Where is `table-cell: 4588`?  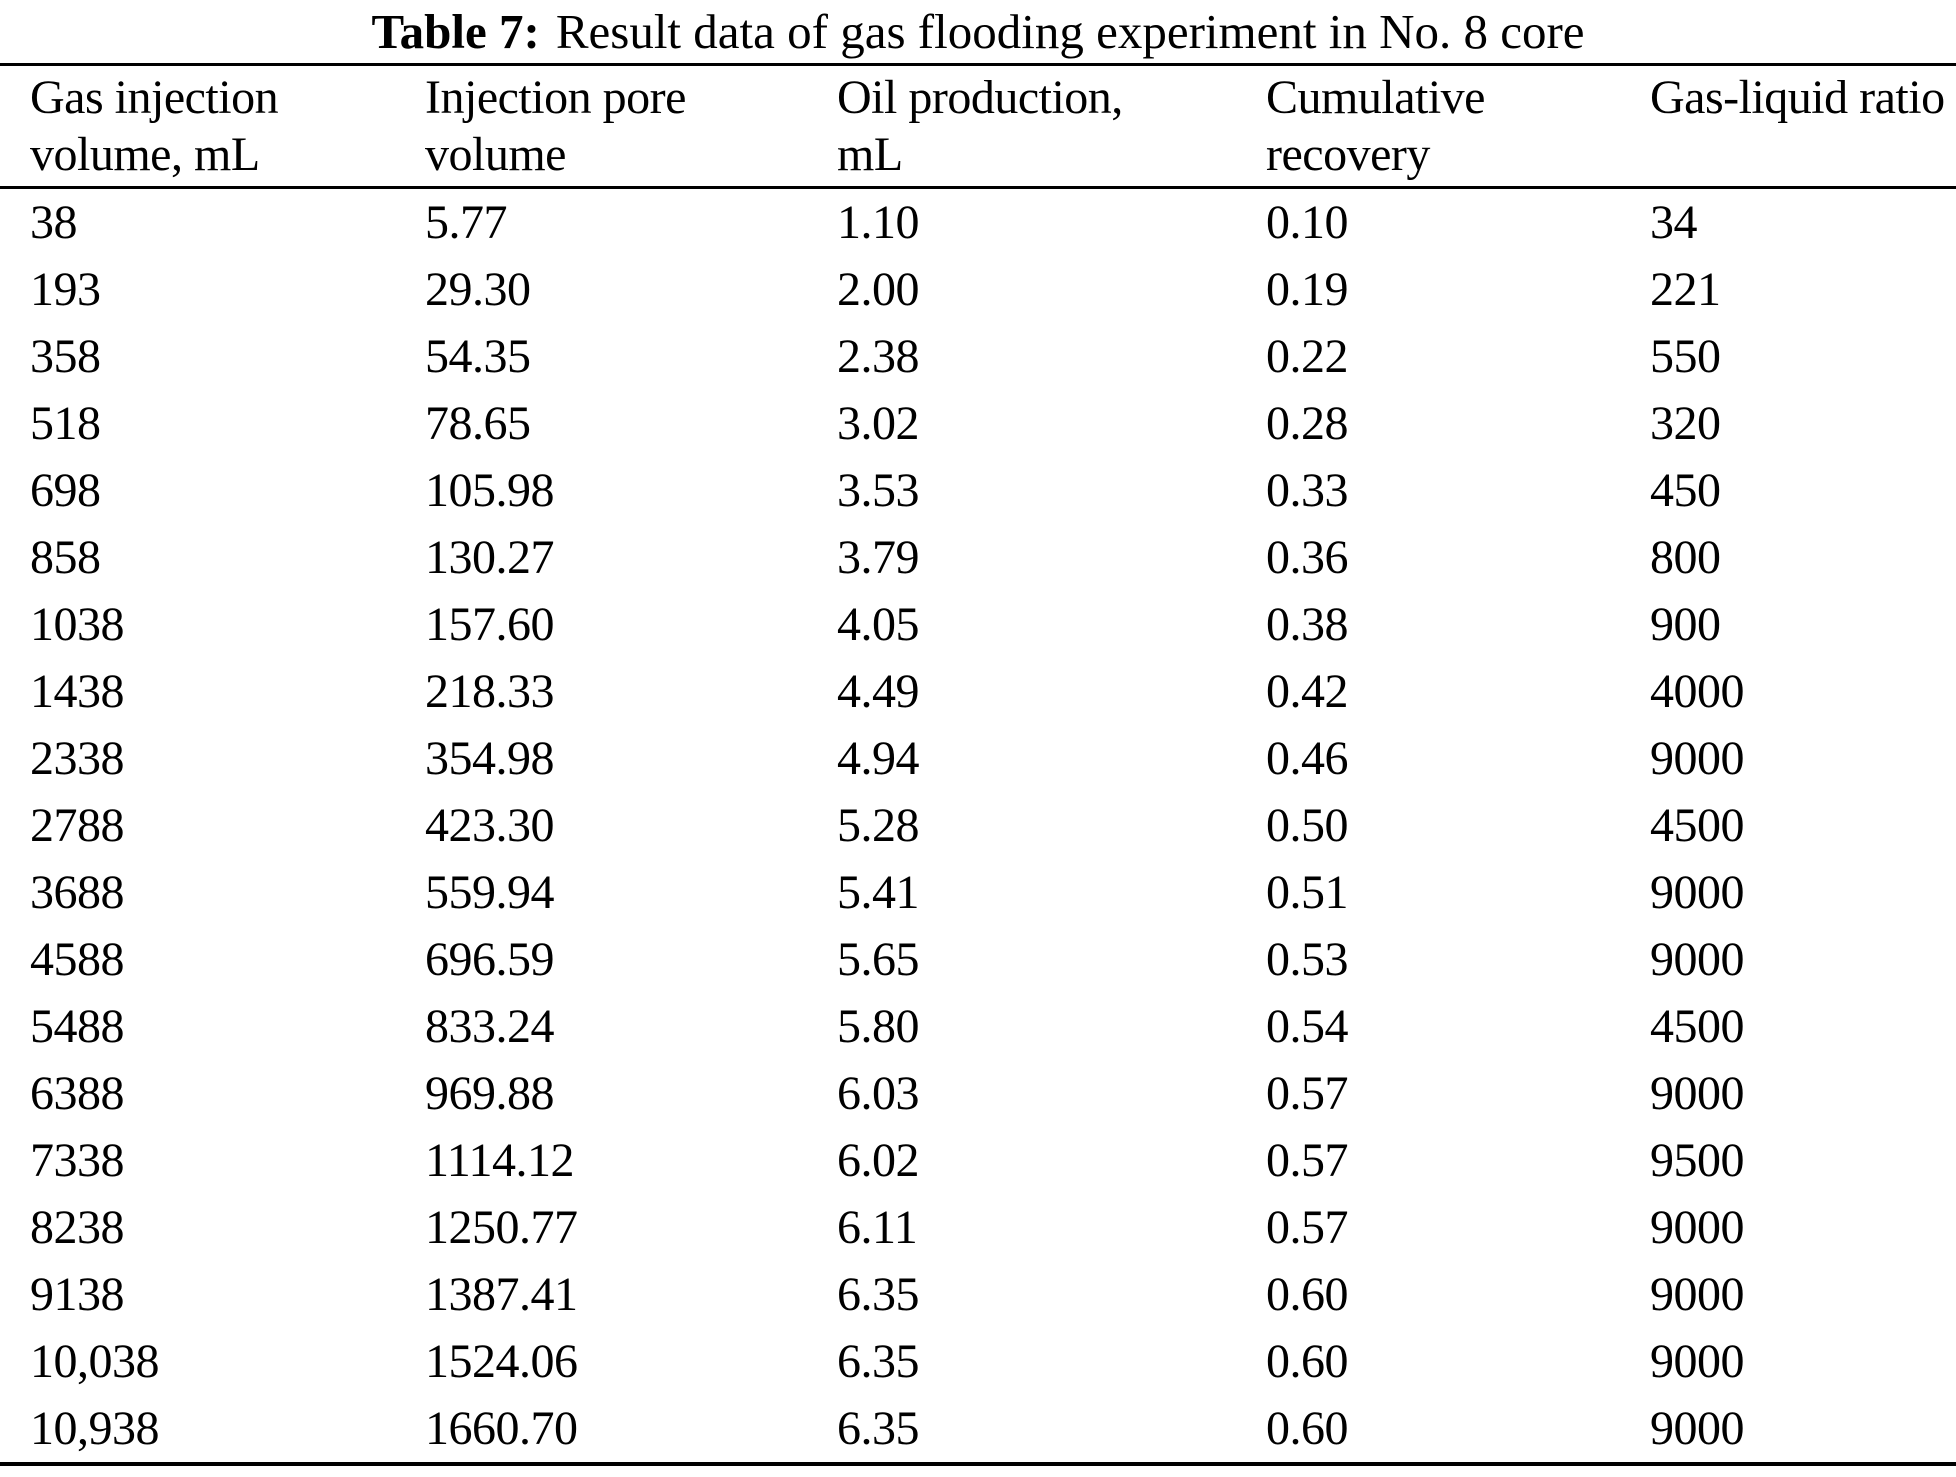 table-cell: 4588 is located at coordinates (77, 959).